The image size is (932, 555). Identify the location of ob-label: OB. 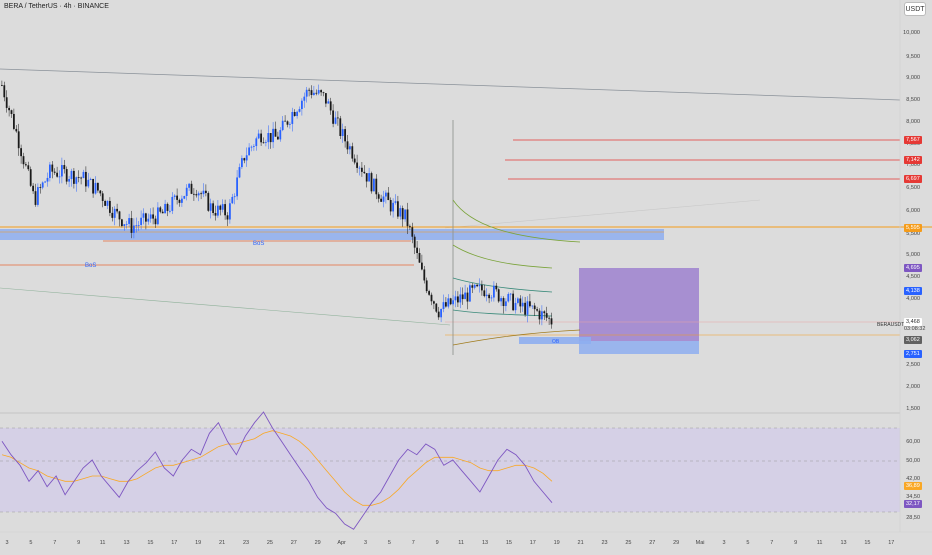
(556, 342).